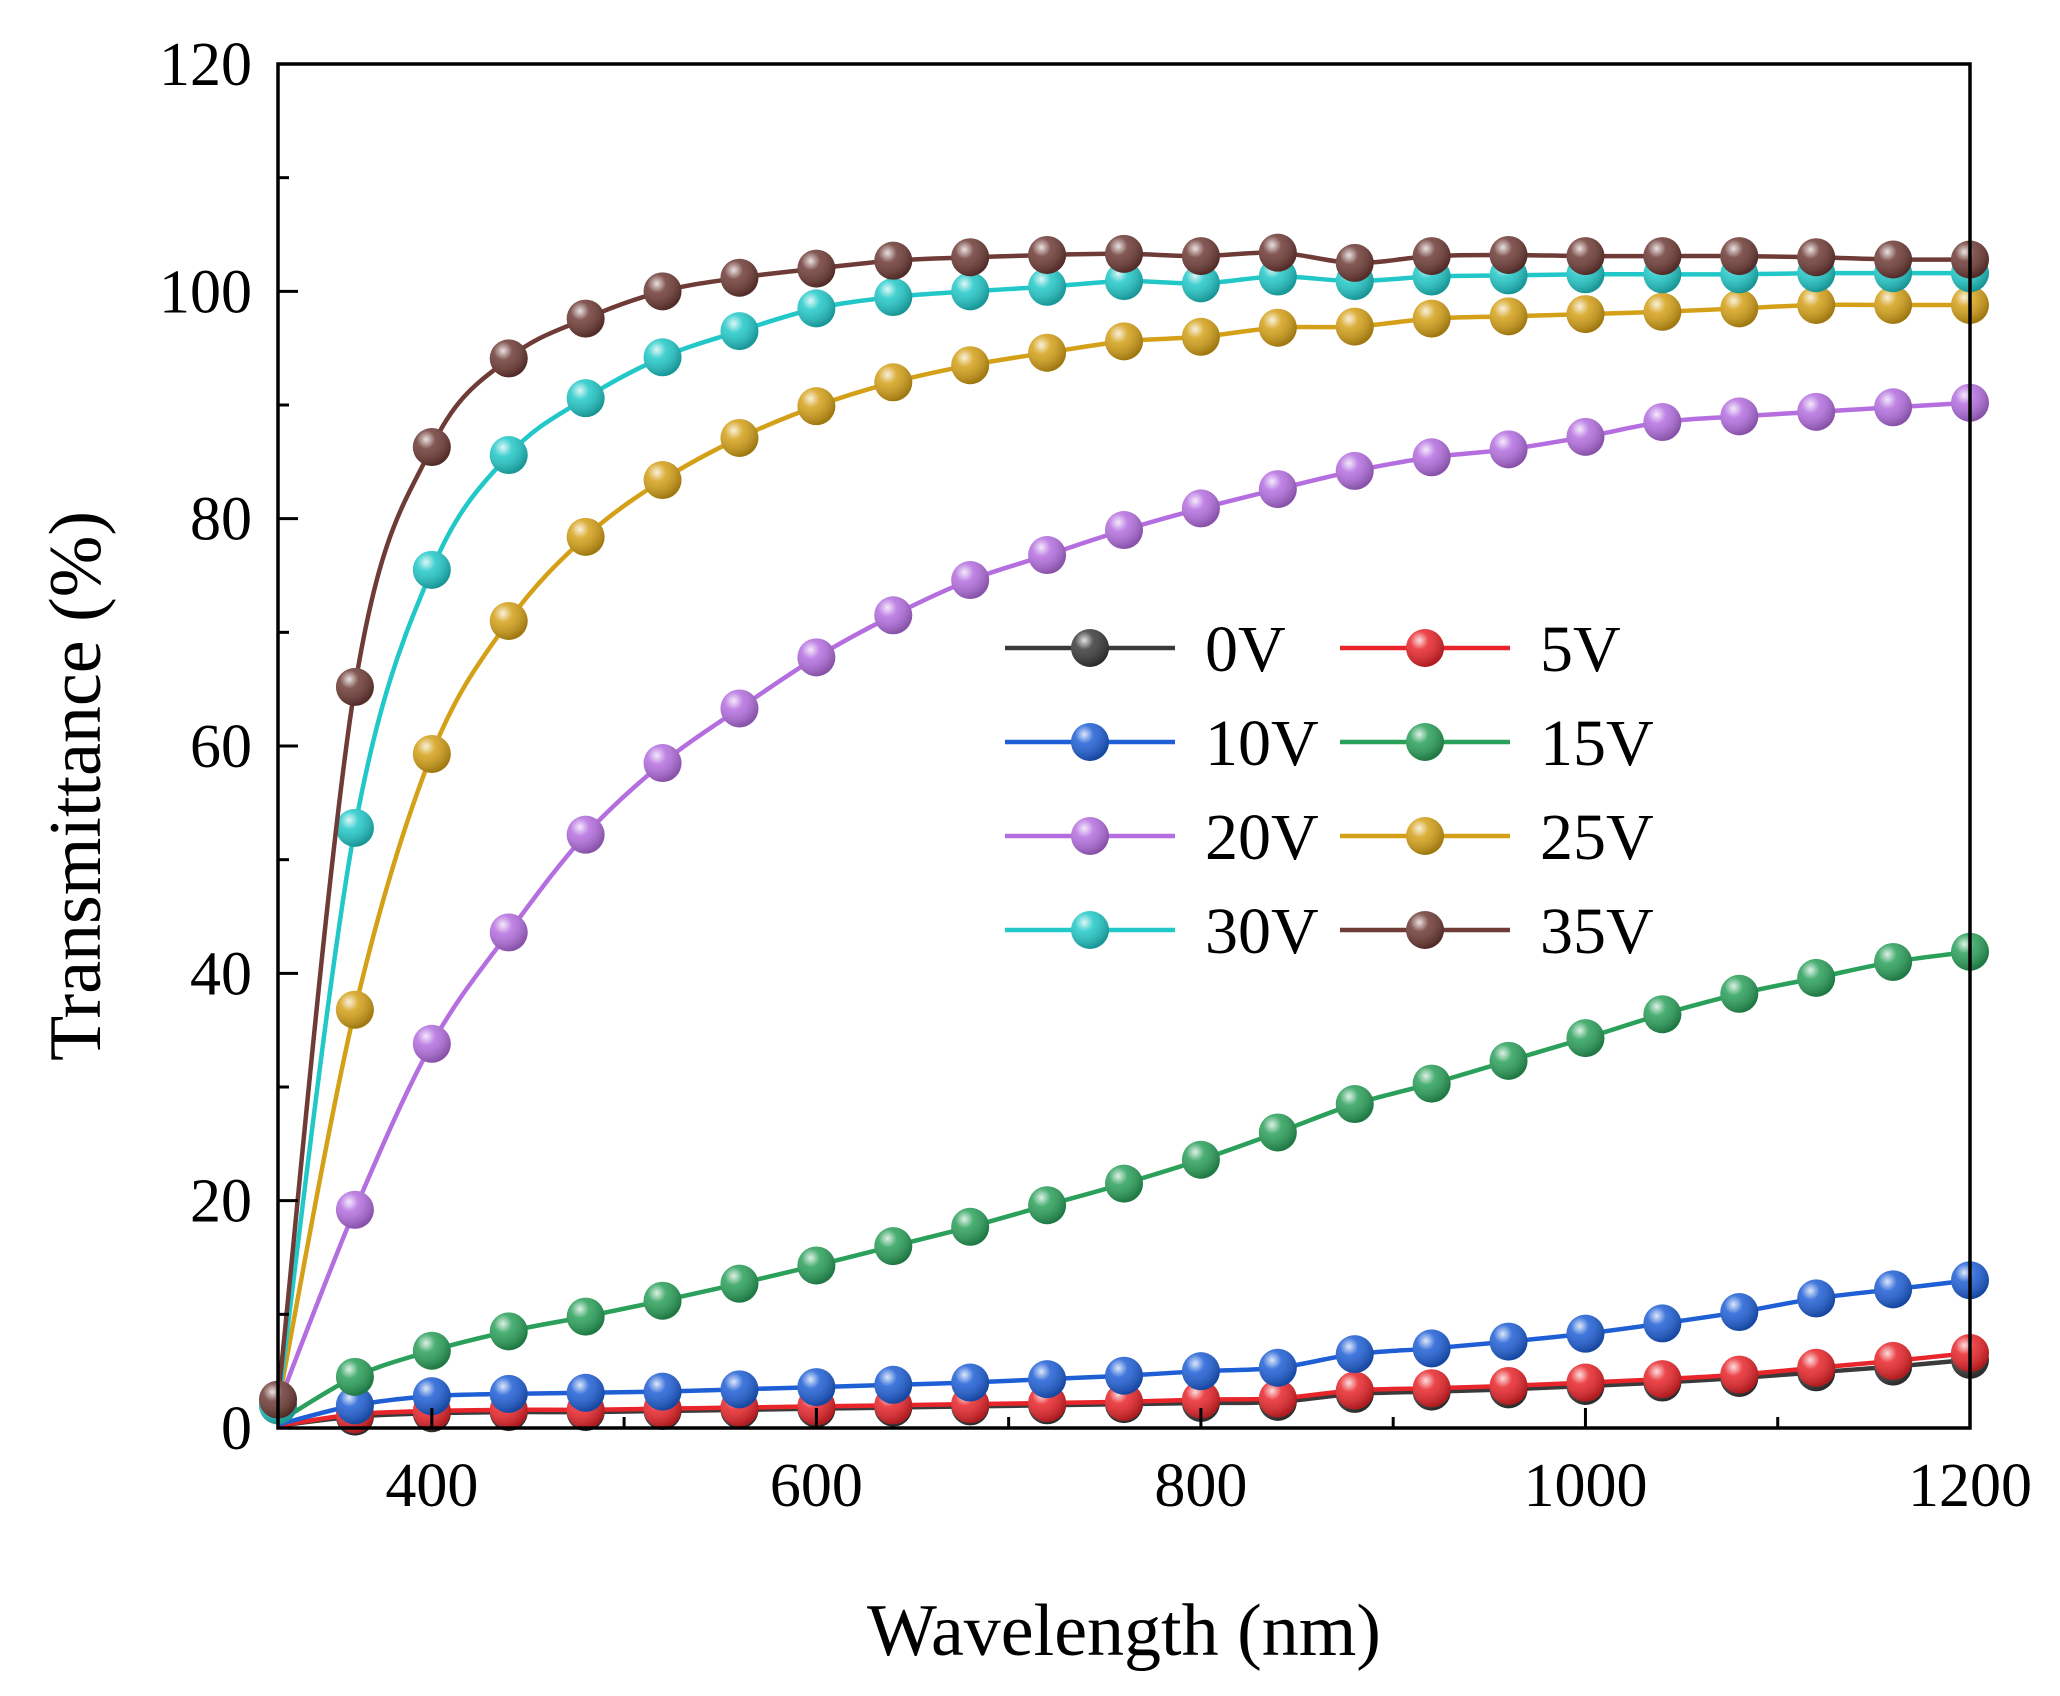 The height and width of the screenshot is (1696, 2060). What do you see at coordinates (1162, 743) in the screenshot?
I see `legend-item-10V: 10V` at bounding box center [1162, 743].